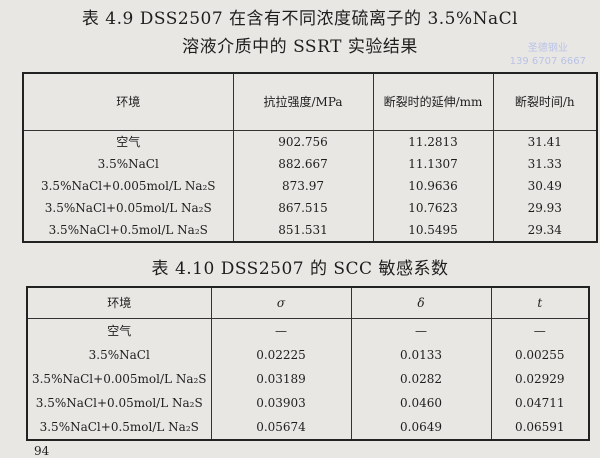 The width and height of the screenshot is (600, 458). What do you see at coordinates (433, 186) in the screenshot?
I see `value-cell: 10.9636` at bounding box center [433, 186].